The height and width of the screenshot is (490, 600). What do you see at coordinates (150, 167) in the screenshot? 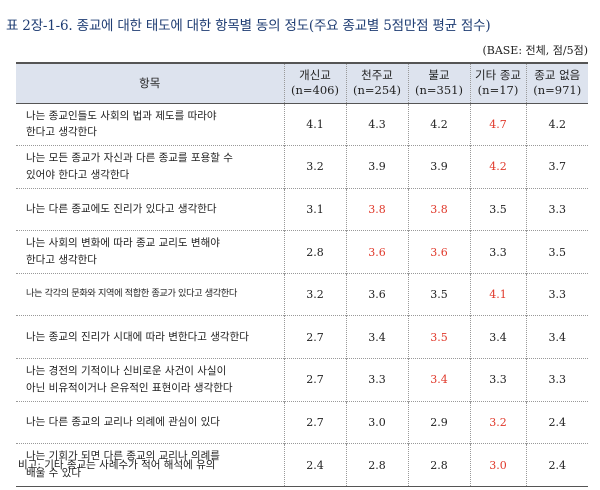
I see `row-item-label: 나는 모든 종교가 자신과 다른 종교를 포용할 수 있어야 한다고 생각한다` at bounding box center [150, 167].